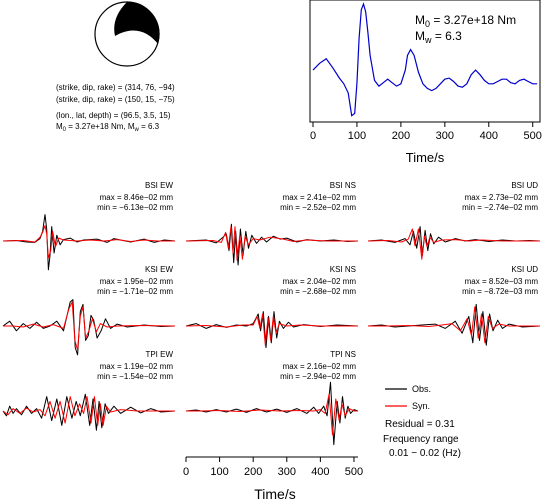 Image resolution: width=545 pixels, height=503 pixels. Describe the element at coordinates (320, 472) in the screenshot. I see `xtick-label: 400` at that location.